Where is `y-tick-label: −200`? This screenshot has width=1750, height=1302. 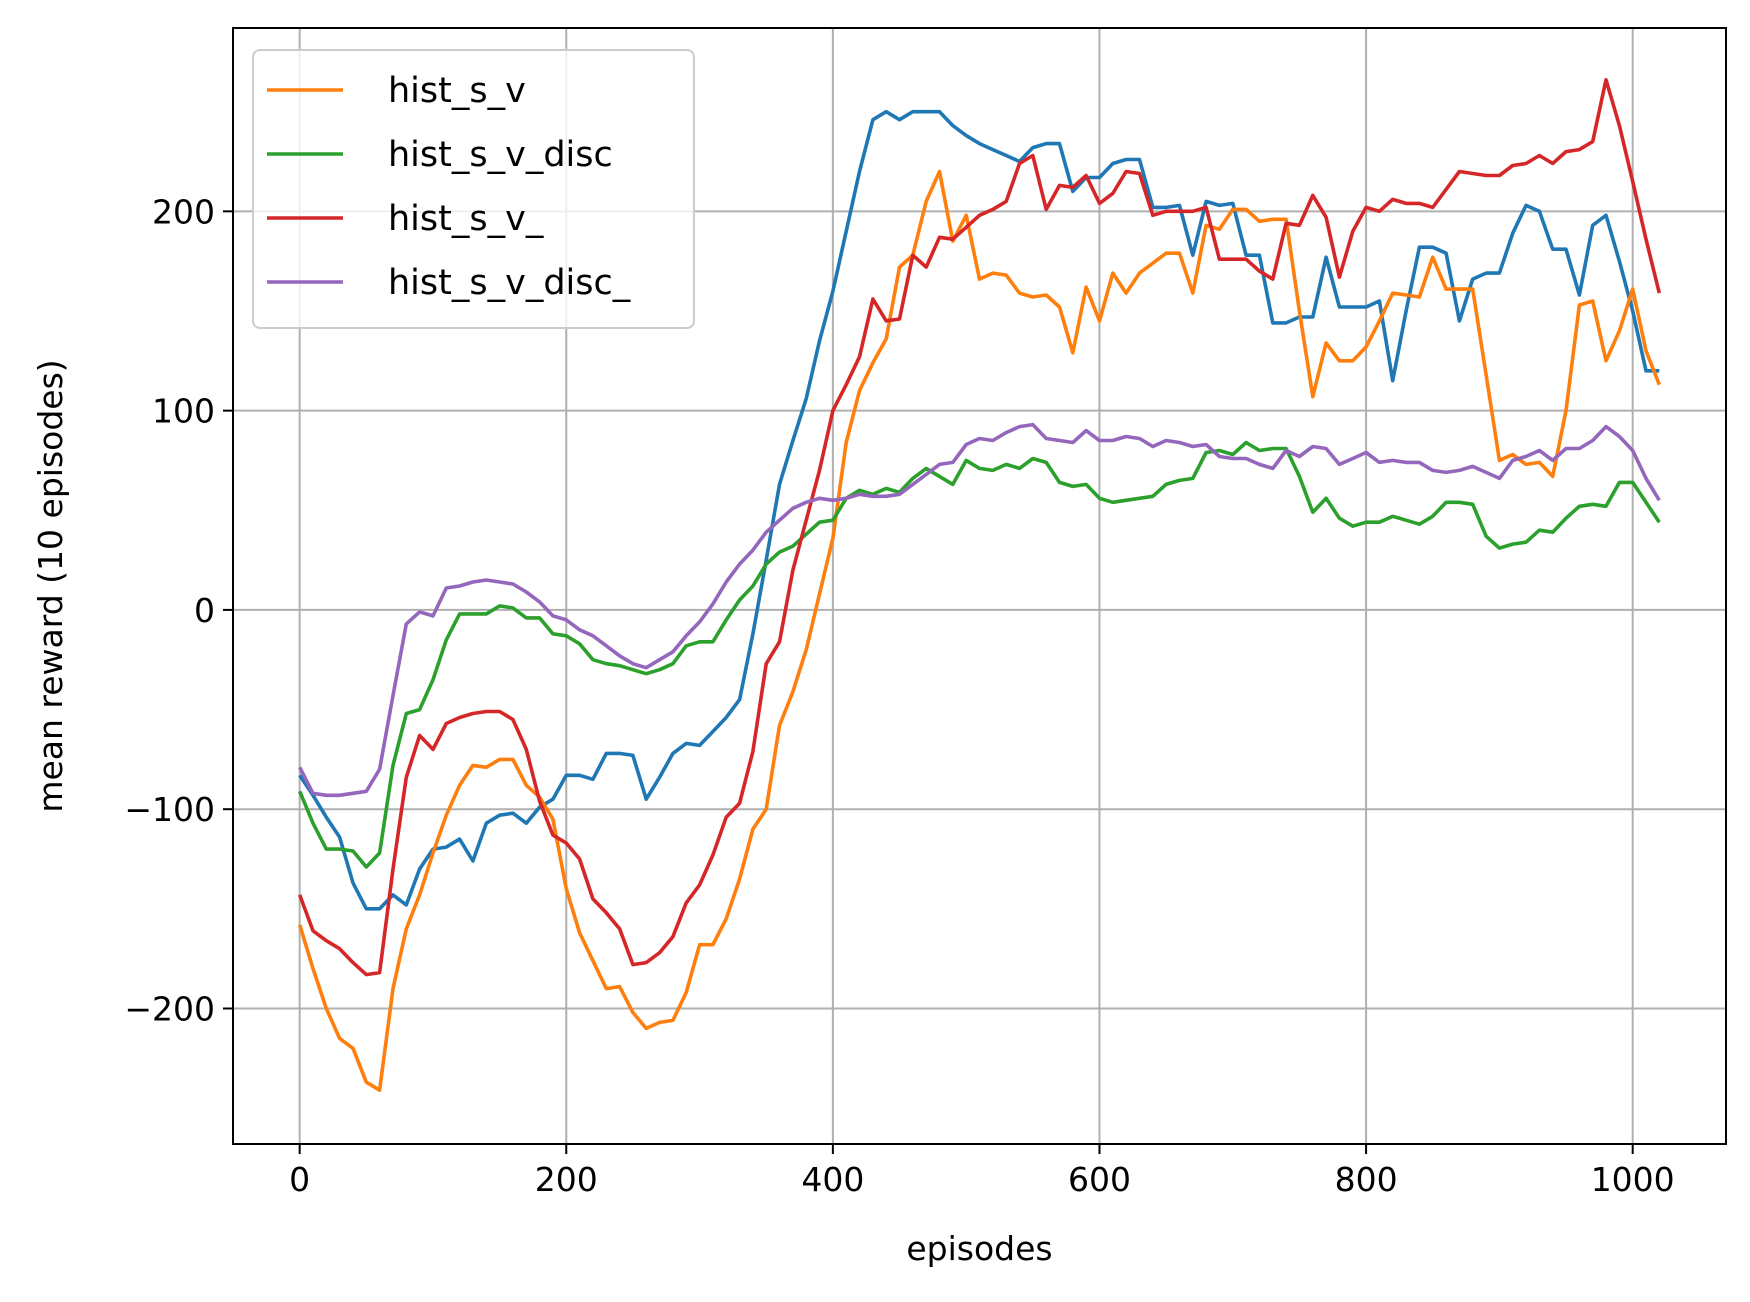
y-tick-label: −200 is located at coordinates (169, 1008).